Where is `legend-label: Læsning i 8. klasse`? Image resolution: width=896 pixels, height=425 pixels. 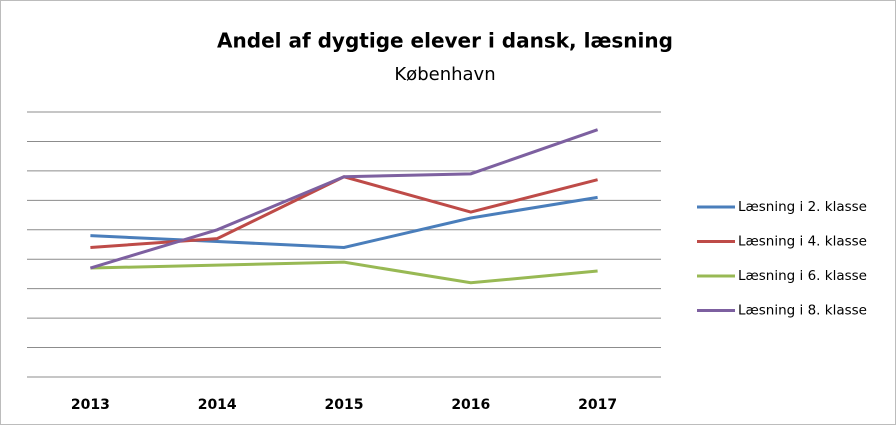
legend-label: Læsning i 8. klasse is located at coordinates (802, 311).